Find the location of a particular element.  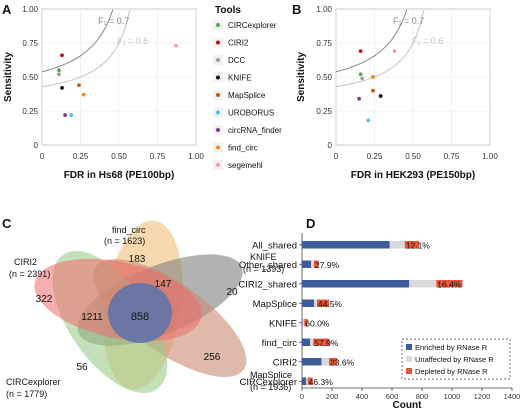

panel-label-d: D is located at coordinates (310, 223).